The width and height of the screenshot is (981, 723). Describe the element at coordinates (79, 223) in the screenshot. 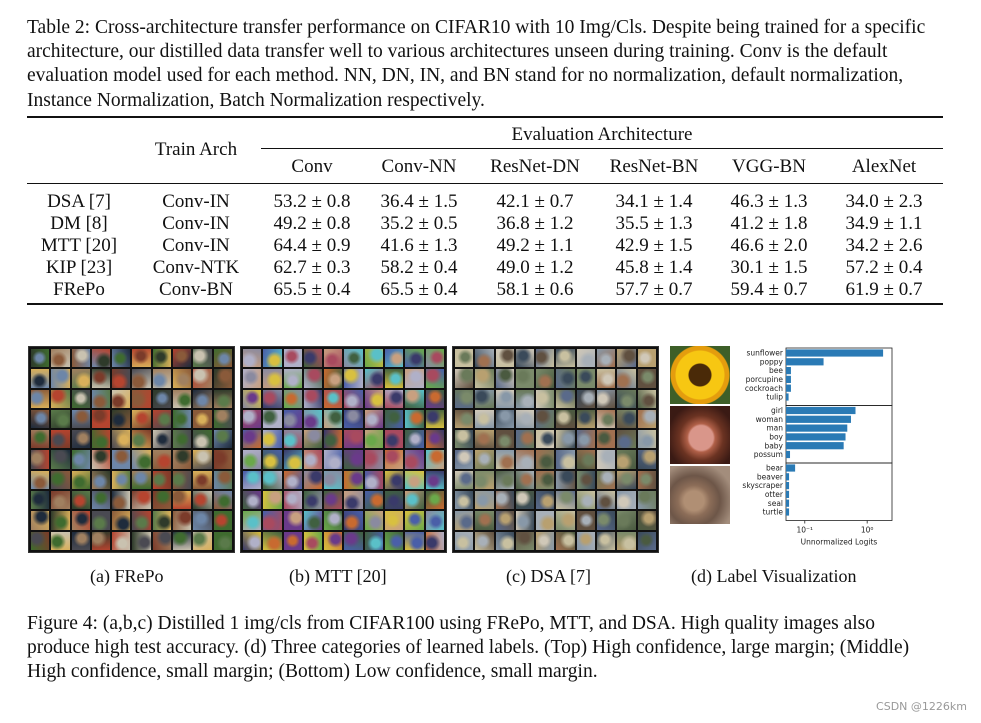

I see `method-cell: DM [8]` at that location.